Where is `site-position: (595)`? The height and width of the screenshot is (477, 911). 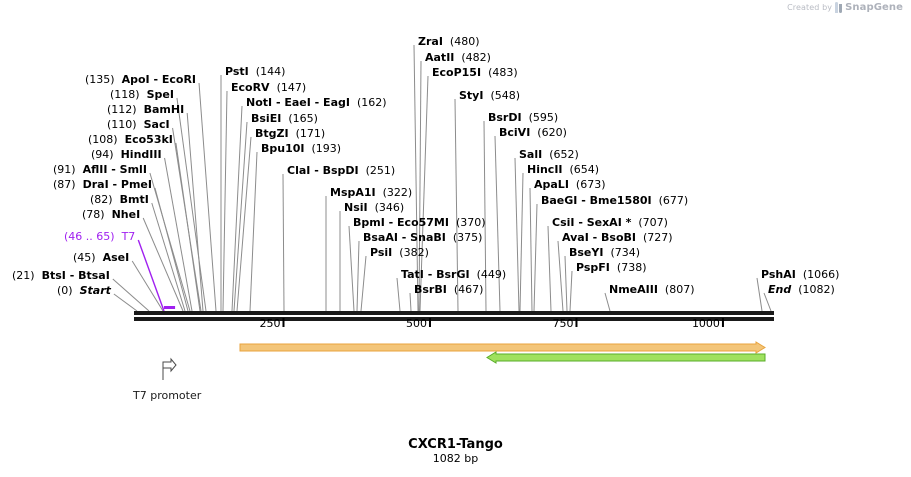 site-position: (595) is located at coordinates (543, 117).